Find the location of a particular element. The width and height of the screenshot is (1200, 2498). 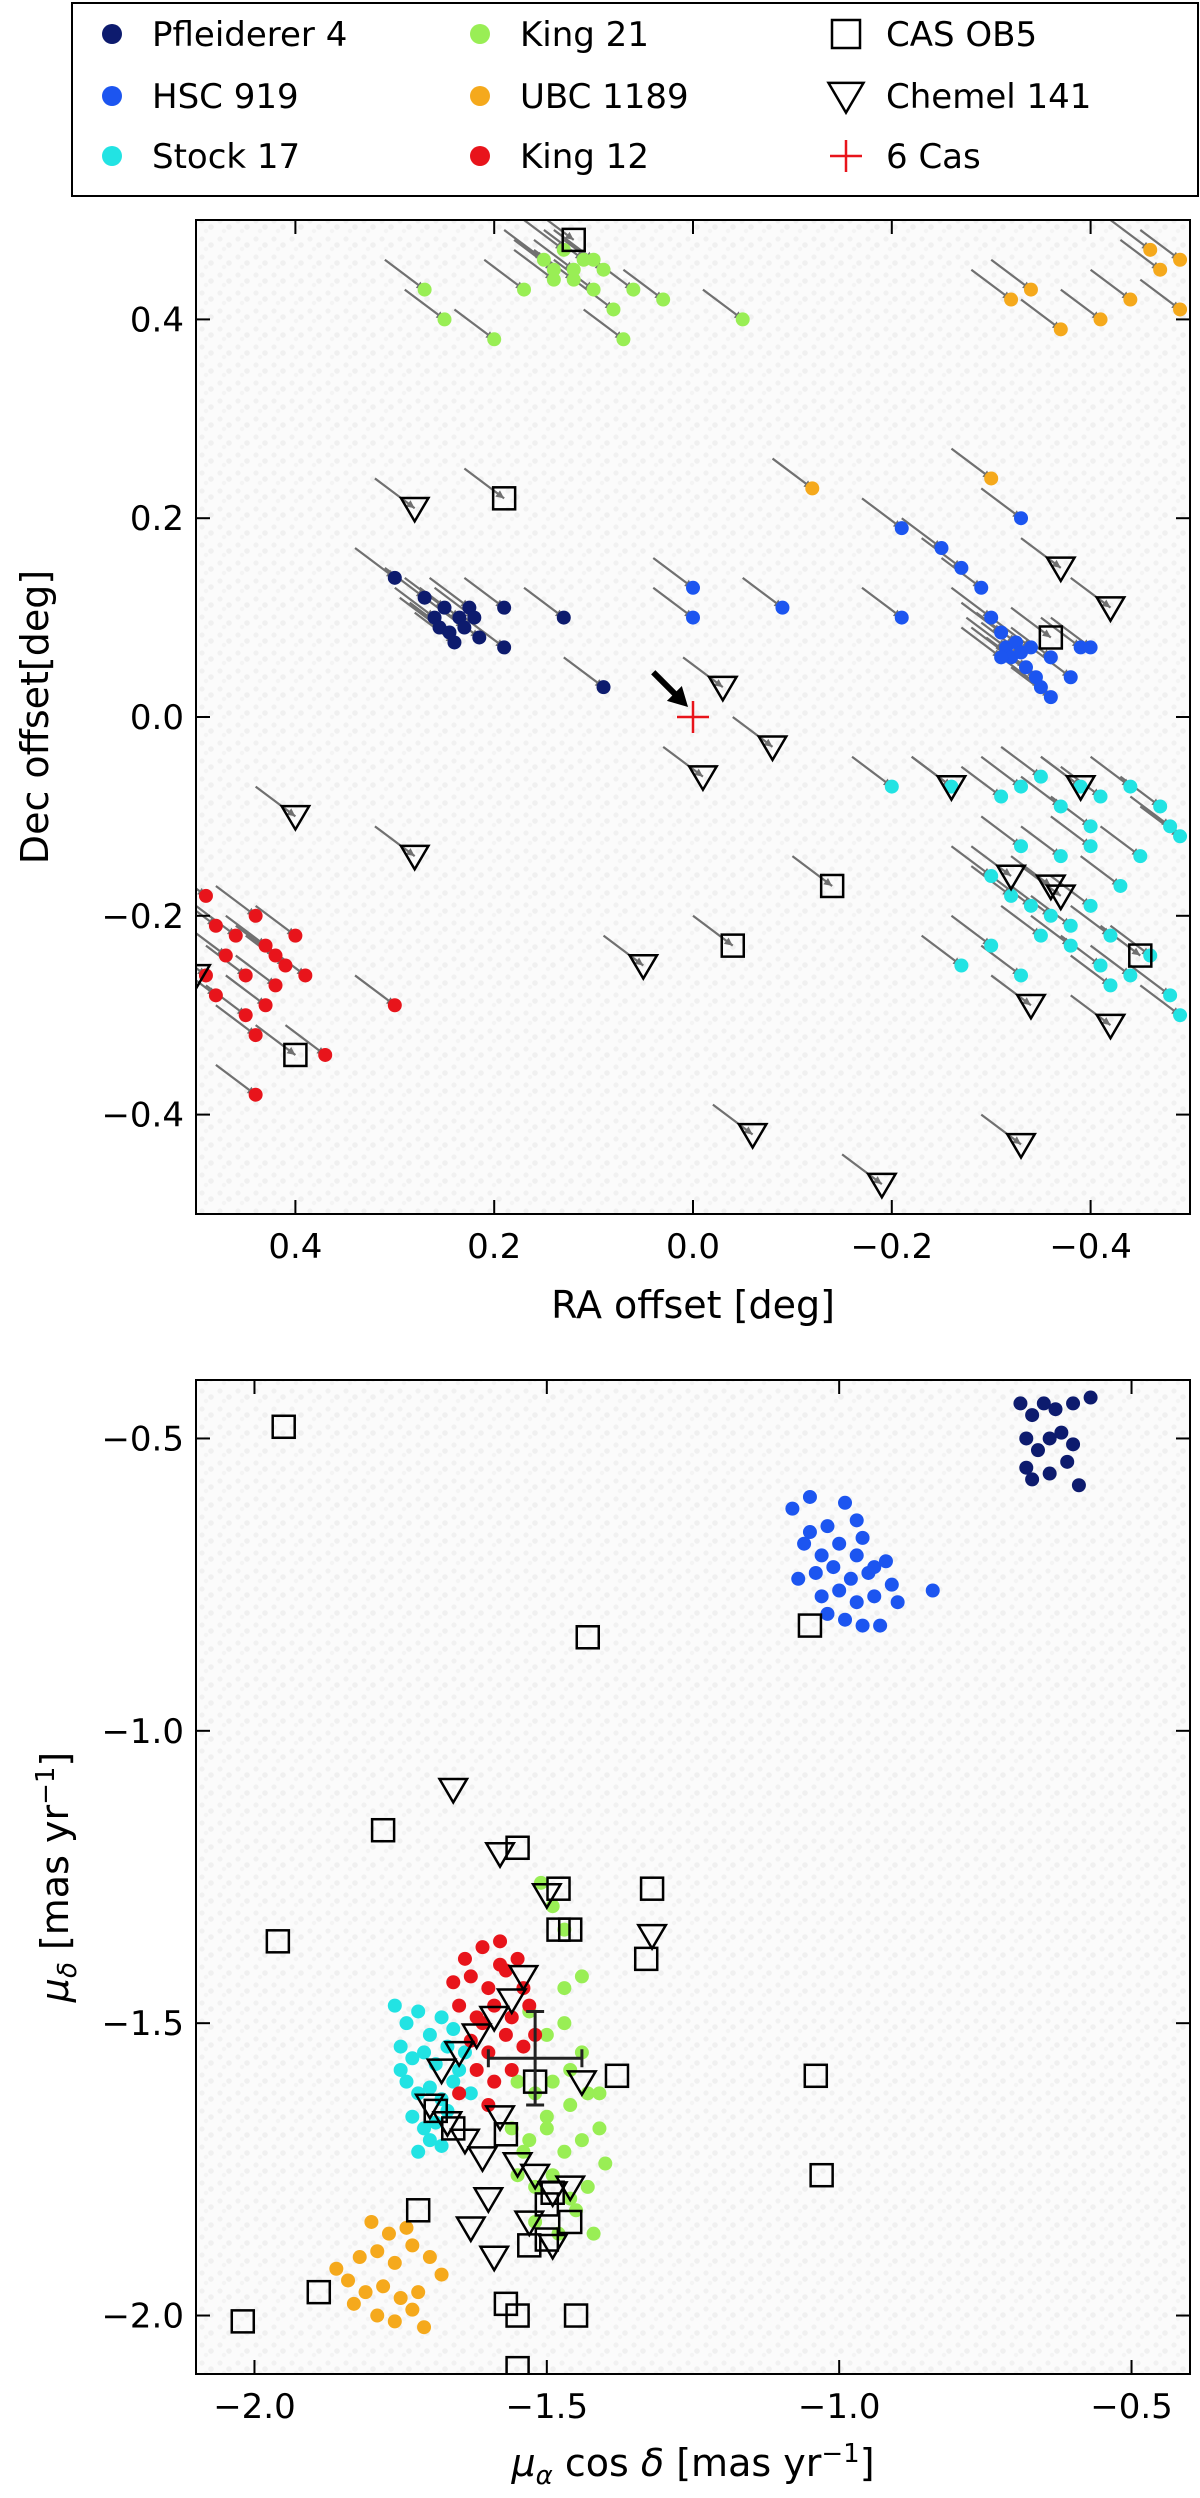

x-tick-label-0: −2.0 is located at coordinates (254, 2407).